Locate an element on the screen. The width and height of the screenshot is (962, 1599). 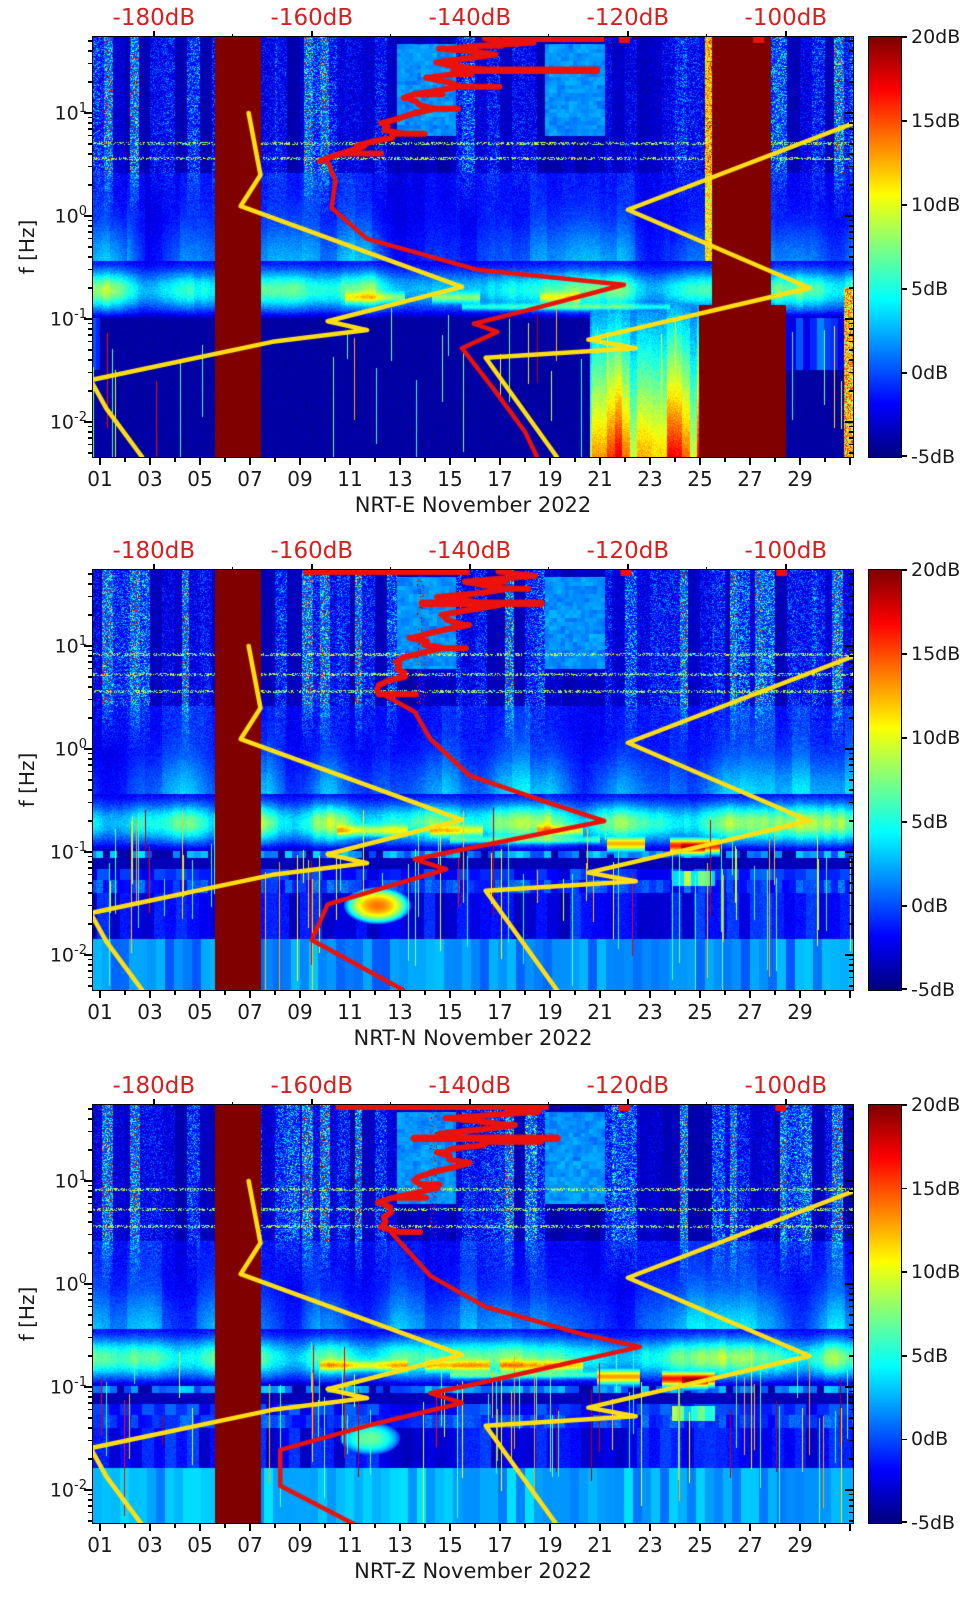
top-axis-label: -120dB is located at coordinates (628, 551).